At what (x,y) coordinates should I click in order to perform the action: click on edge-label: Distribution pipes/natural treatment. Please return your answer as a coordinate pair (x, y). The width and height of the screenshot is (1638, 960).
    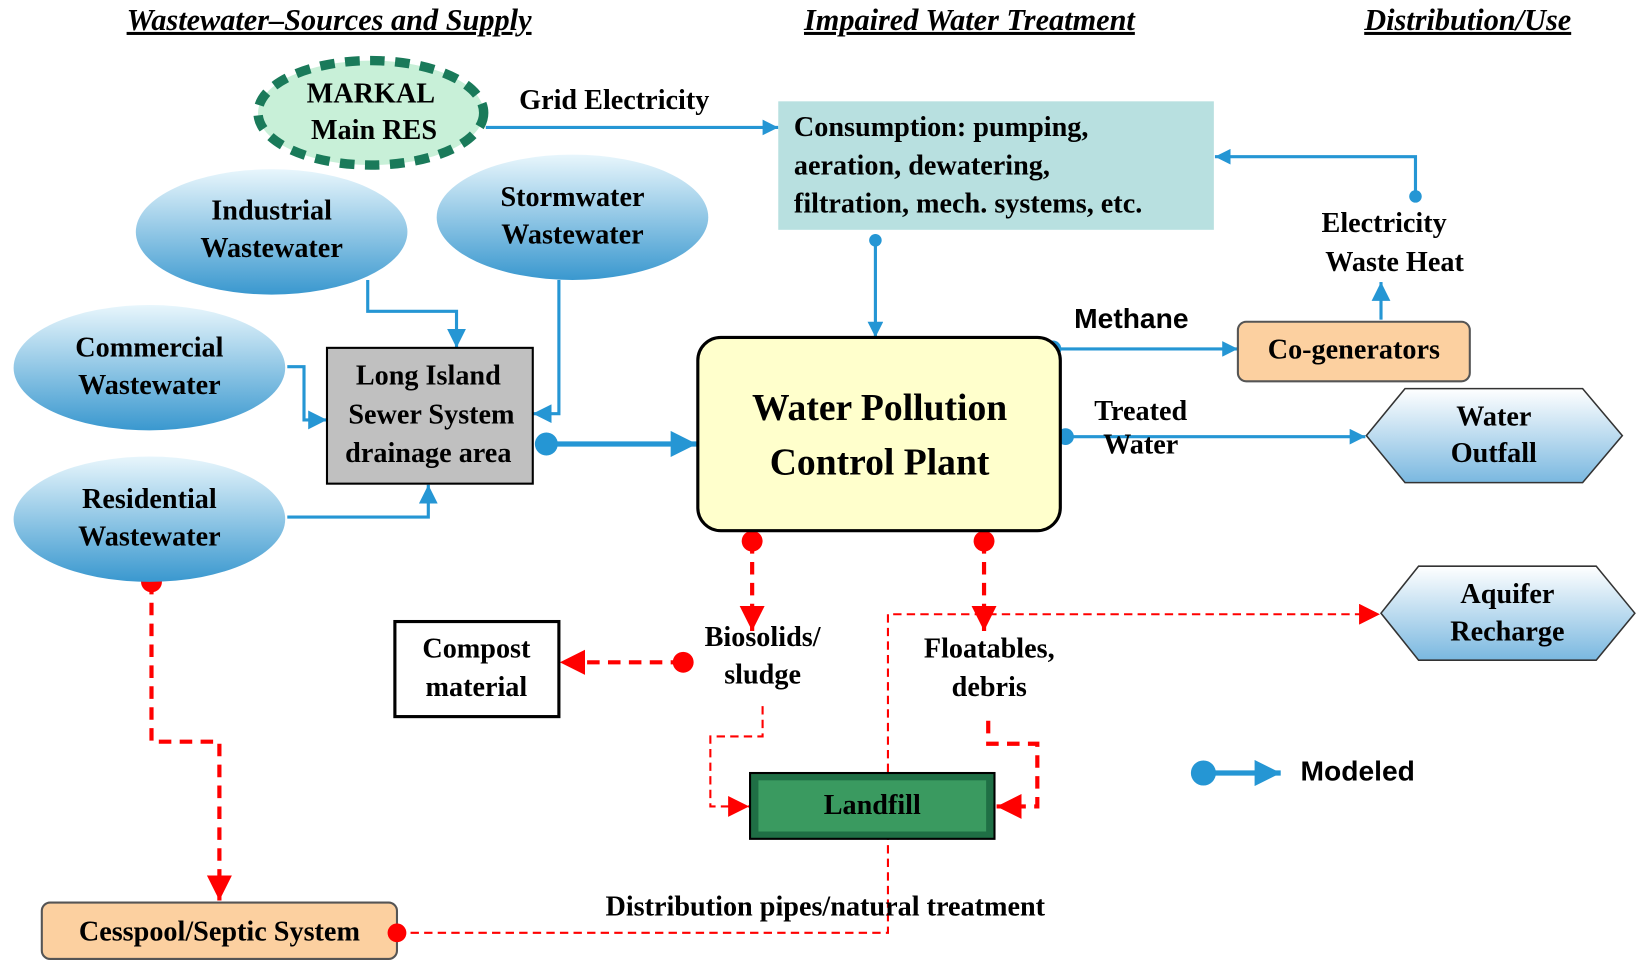
    Looking at the image, I should click on (826, 906).